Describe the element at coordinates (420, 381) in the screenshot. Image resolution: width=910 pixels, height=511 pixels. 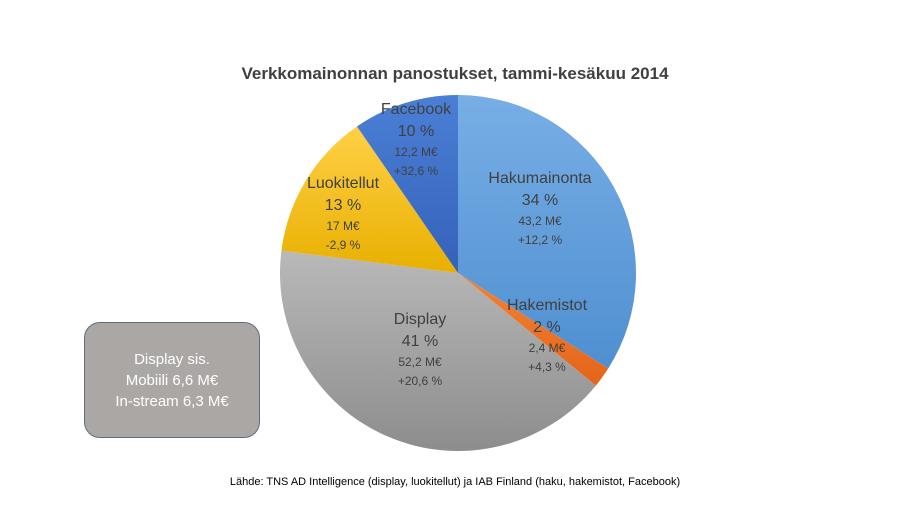
I see `slice-change-display: +20,6 %` at that location.